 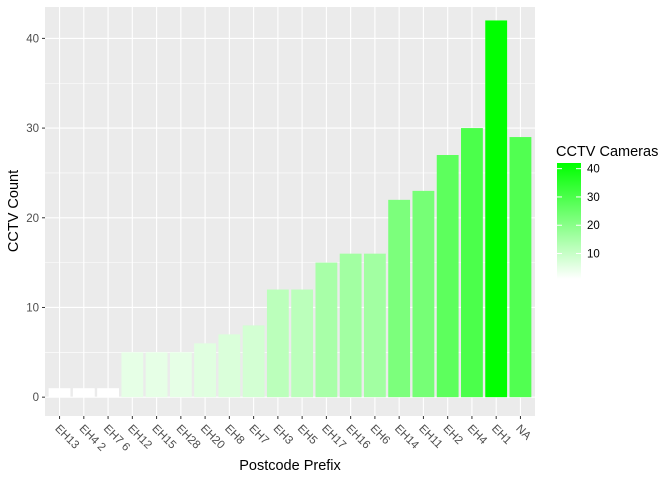 I want to click on bar-eh1, so click(x=496, y=209).